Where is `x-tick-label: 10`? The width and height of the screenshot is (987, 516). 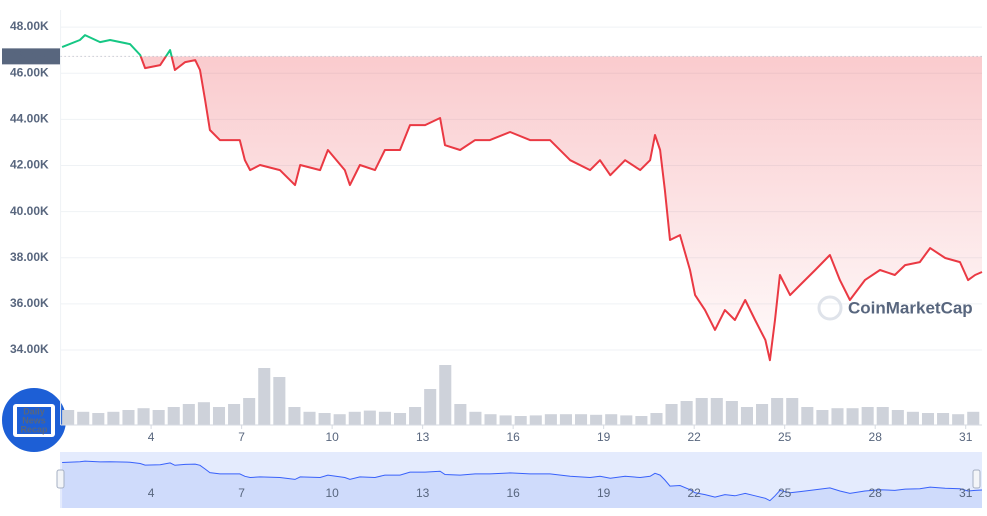
x-tick-label: 10 is located at coordinates (332, 437).